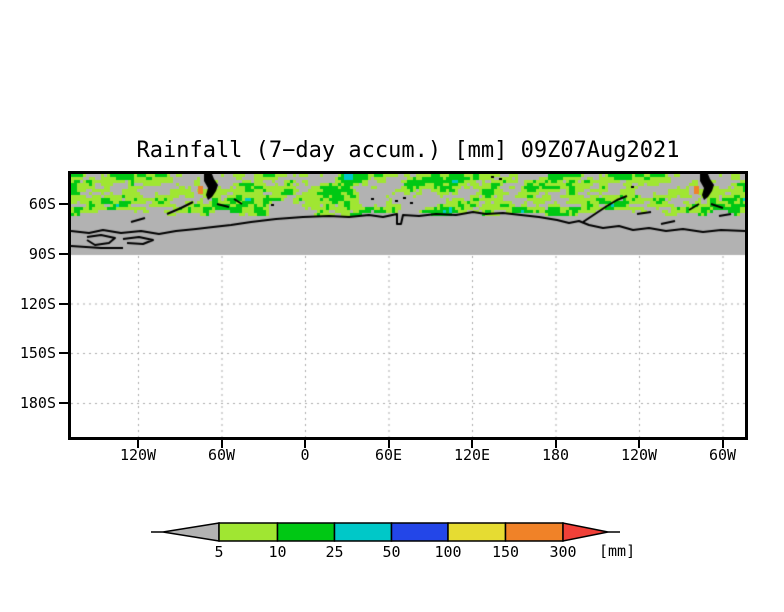  I want to click on legend-threshold-label: 50, so click(391, 552).